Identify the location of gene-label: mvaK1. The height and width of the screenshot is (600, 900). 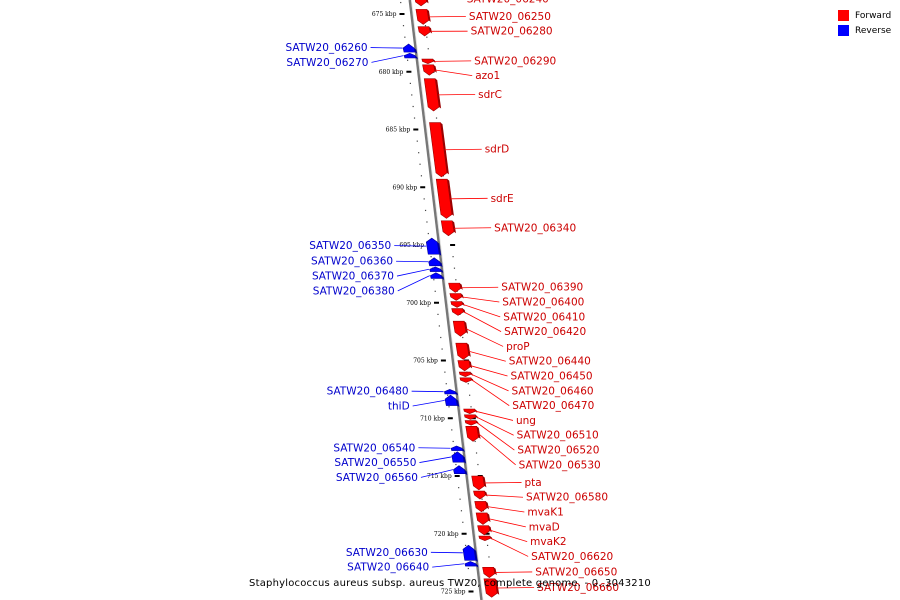
(545, 513).